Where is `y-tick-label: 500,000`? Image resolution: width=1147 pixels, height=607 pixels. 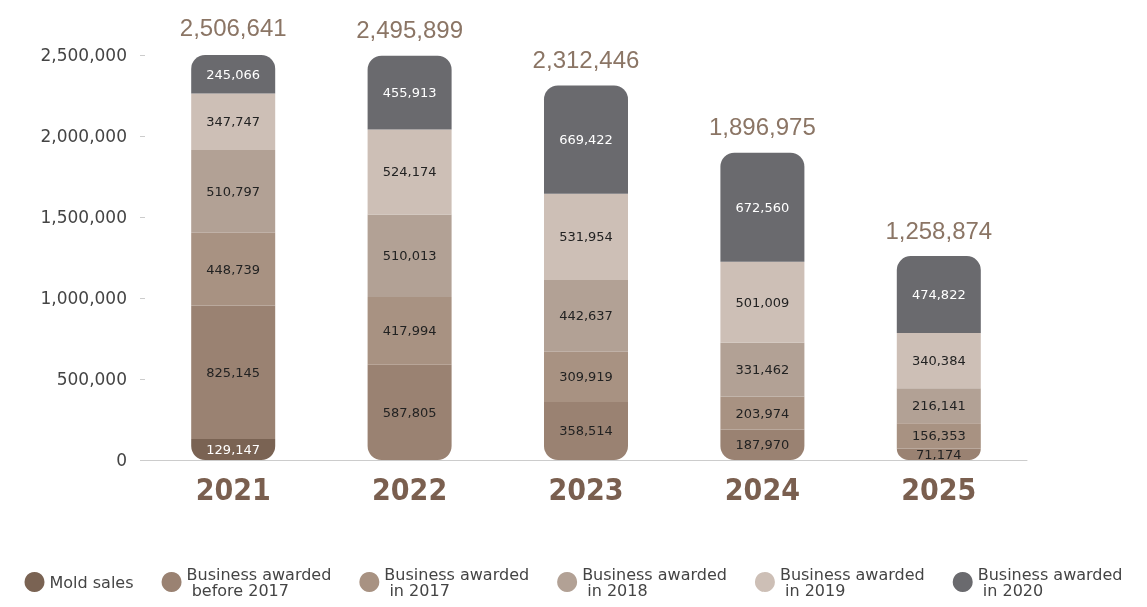
y-tick-label: 500,000 is located at coordinates (91, 379).